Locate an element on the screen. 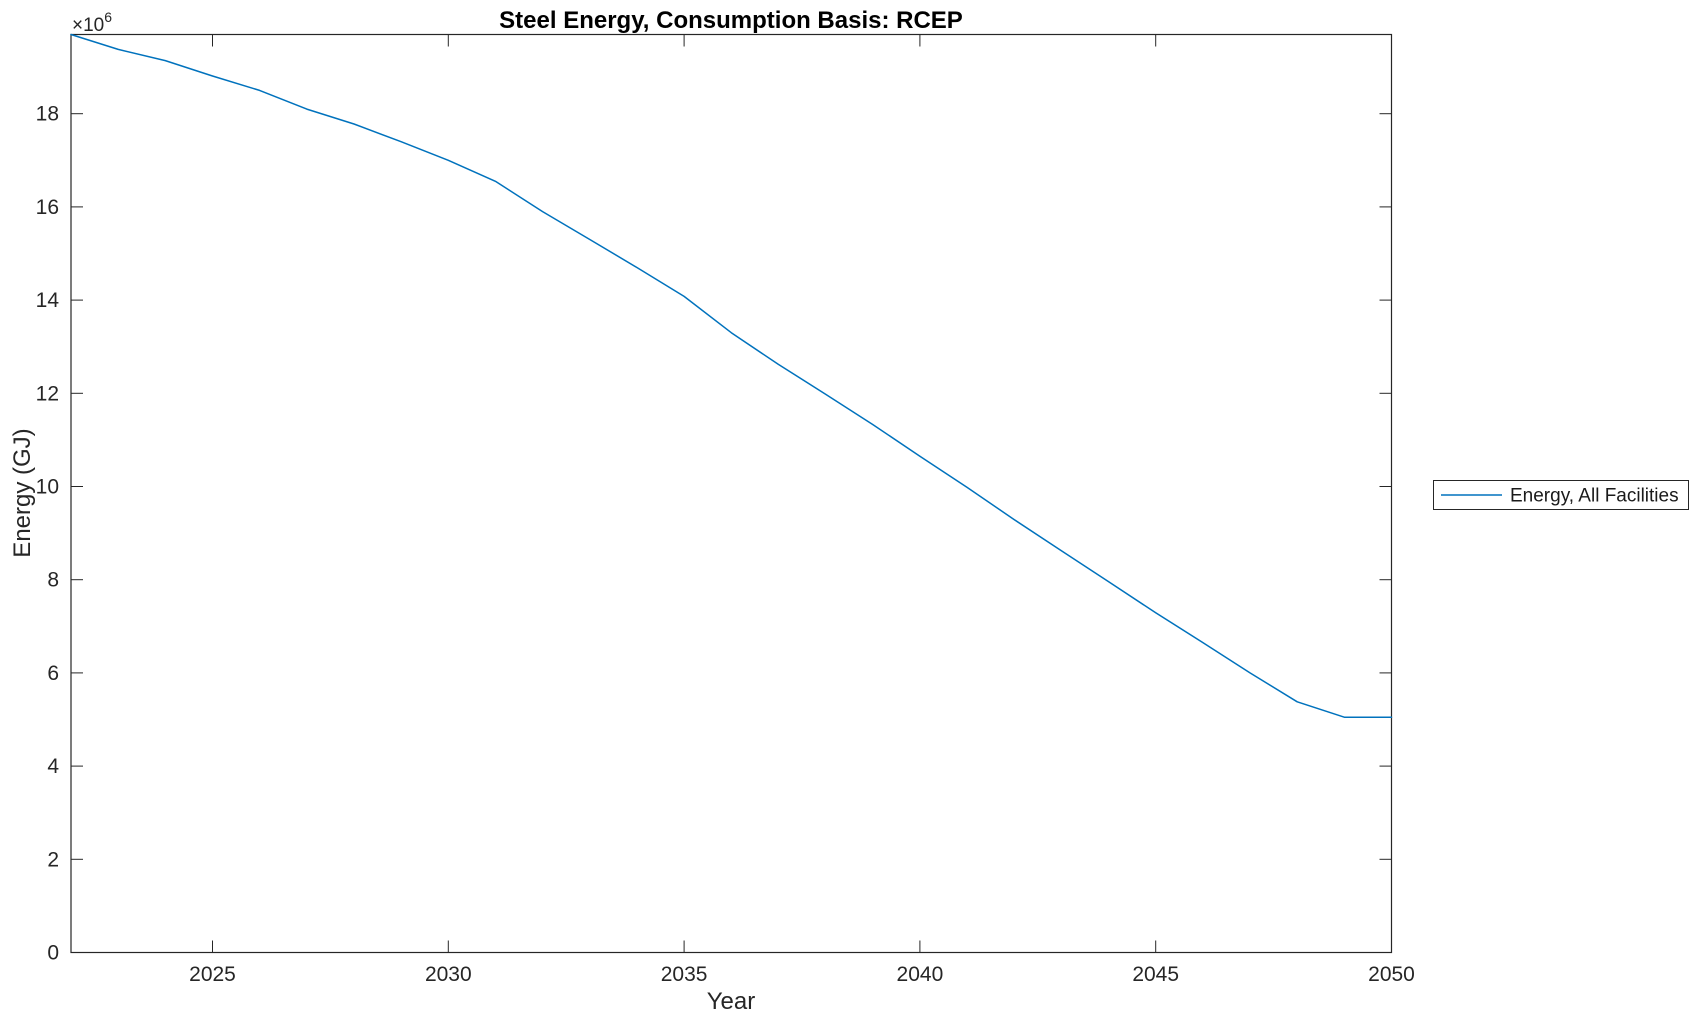 Image resolution: width=1698 pixels, height=1022 pixels. y-axis-exponent: ×10⁶ is located at coordinates (92, 22).